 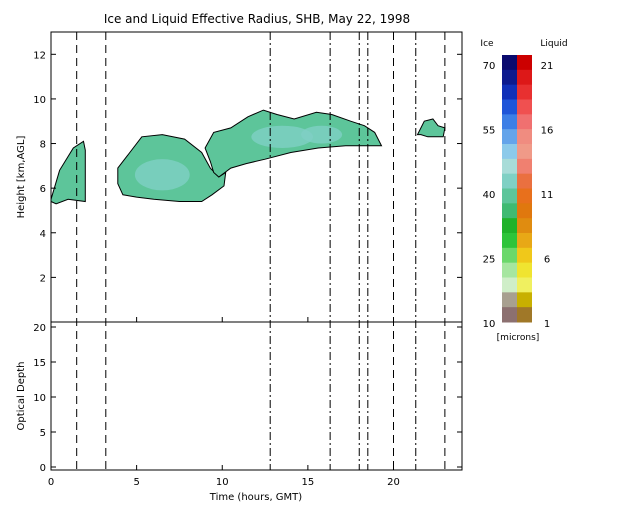 I want to click on liquid-colorbar-label: Liquid, so click(x=553, y=44).